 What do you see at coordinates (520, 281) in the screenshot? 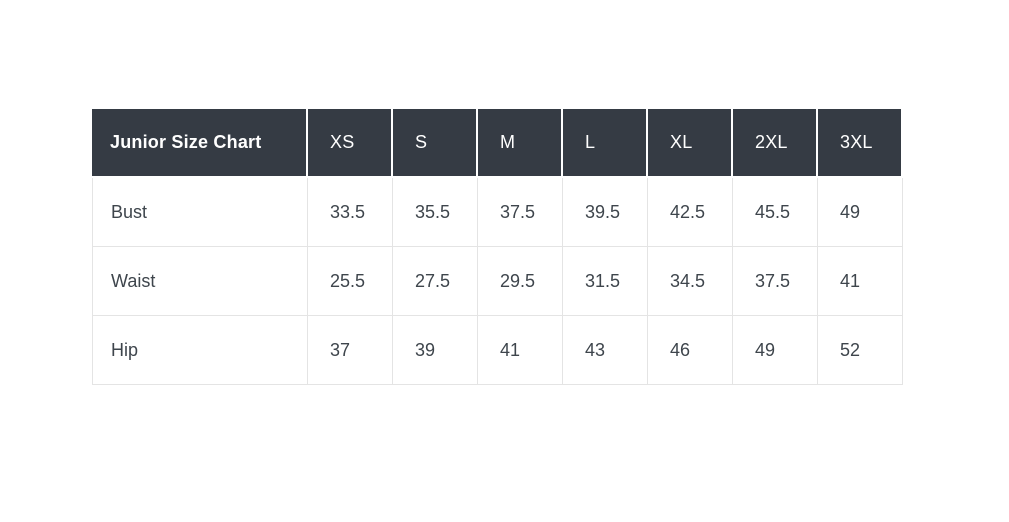
I see `value-cell: 29.5` at bounding box center [520, 281].